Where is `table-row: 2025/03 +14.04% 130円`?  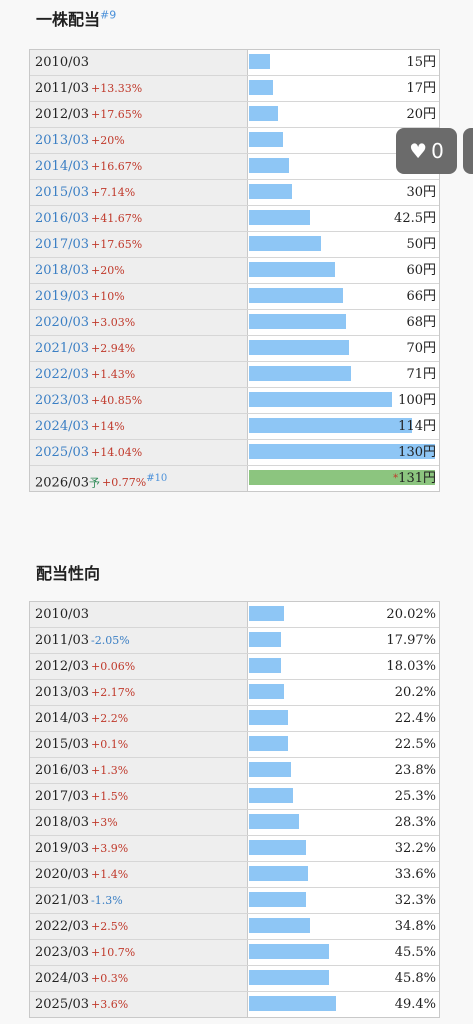
table-row: 2025/03 +14.04% 130円 is located at coordinates (234, 453).